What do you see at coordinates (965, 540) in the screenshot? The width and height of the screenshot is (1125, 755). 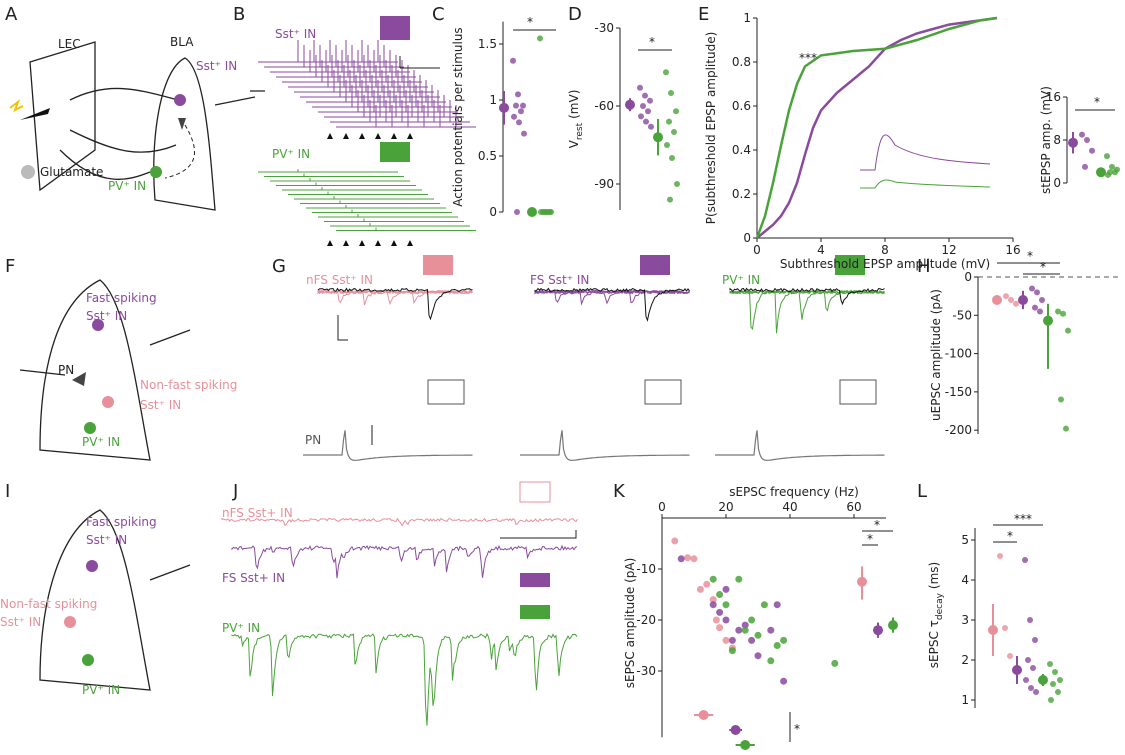 I see `y-tick-label: 5` at bounding box center [965, 540].